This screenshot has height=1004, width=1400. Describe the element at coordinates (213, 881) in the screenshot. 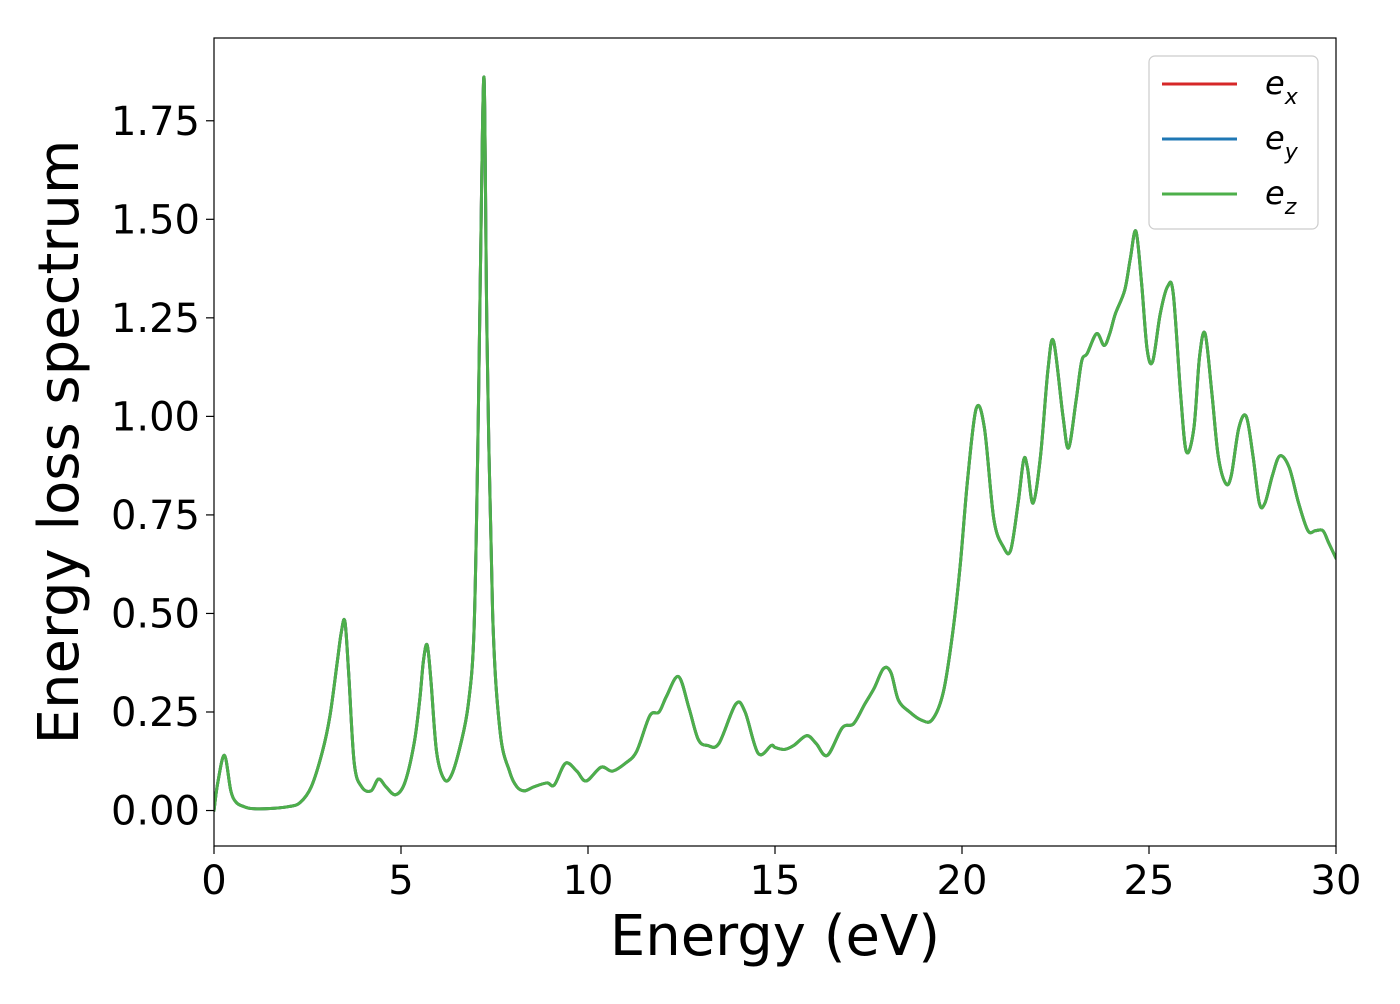

I see `x-tick-label: 0` at that location.